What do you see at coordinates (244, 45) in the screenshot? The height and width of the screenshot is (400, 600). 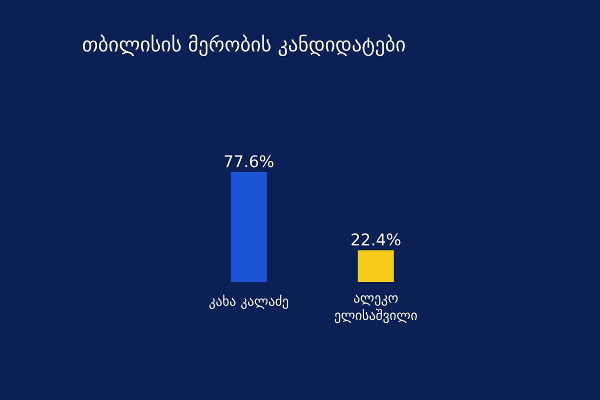 I see `chart-title: თბილისის მერობის კანდიდატები` at bounding box center [244, 45].